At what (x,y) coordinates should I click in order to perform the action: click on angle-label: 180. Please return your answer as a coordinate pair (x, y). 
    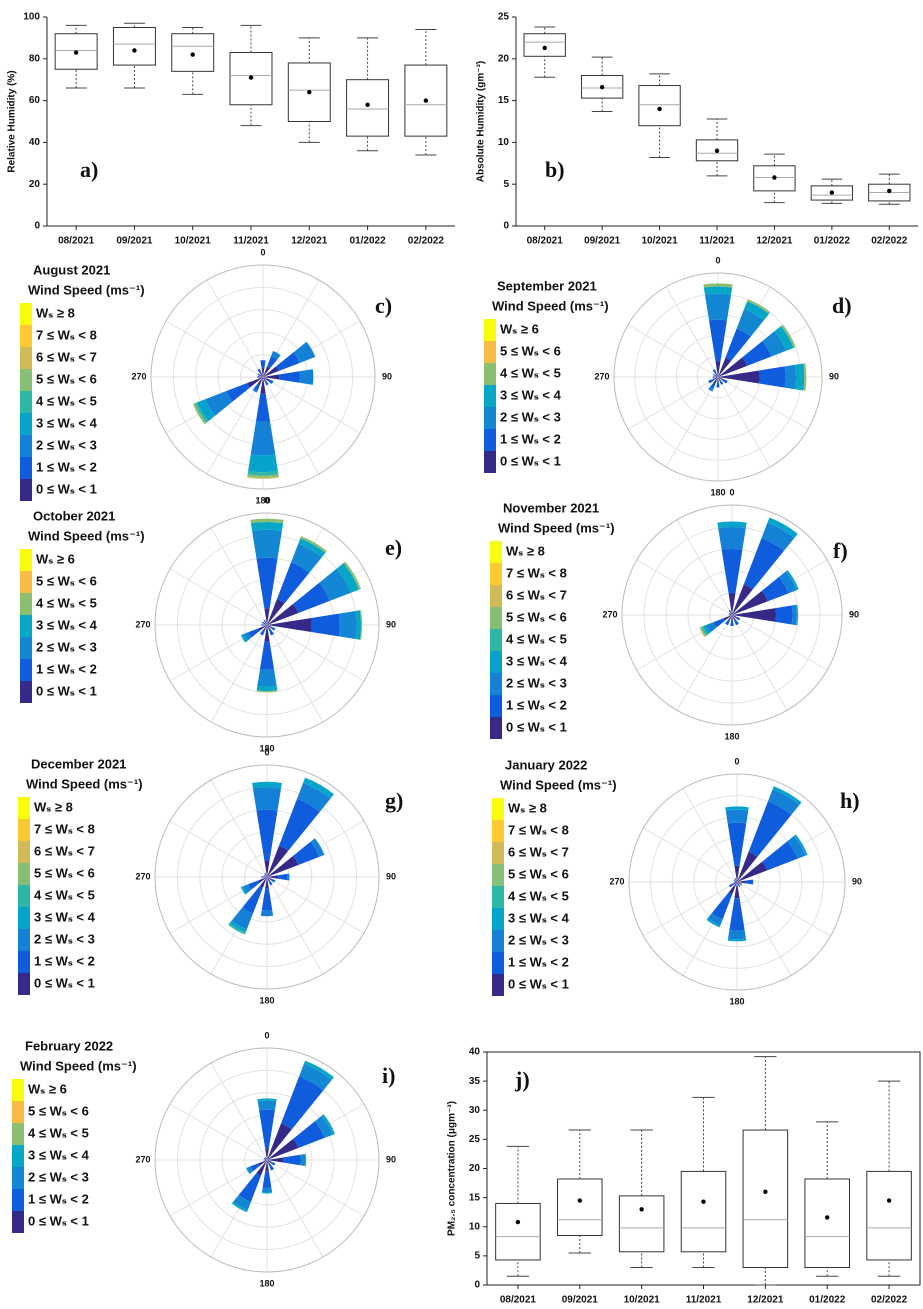
    Looking at the image, I should click on (266, 748).